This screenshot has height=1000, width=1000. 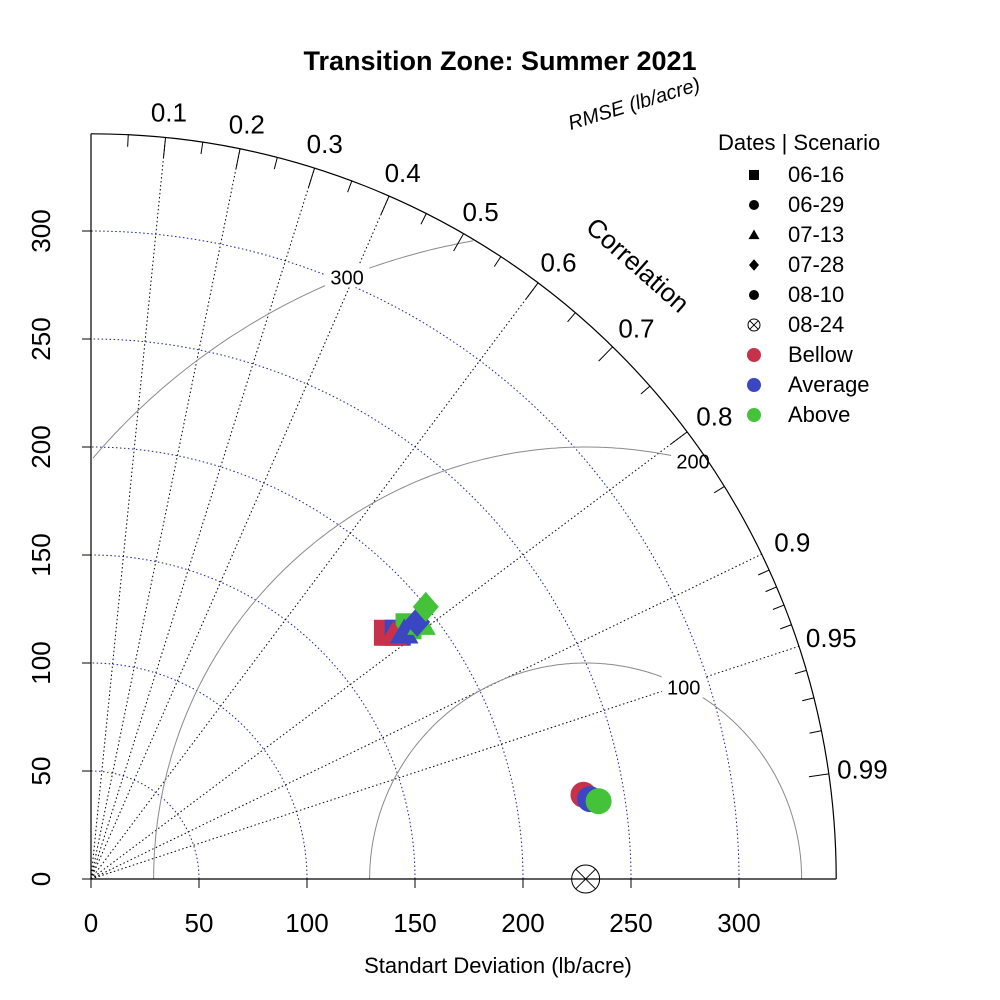 I want to click on correlation-tick-label: 0.95, so click(x=831, y=638).